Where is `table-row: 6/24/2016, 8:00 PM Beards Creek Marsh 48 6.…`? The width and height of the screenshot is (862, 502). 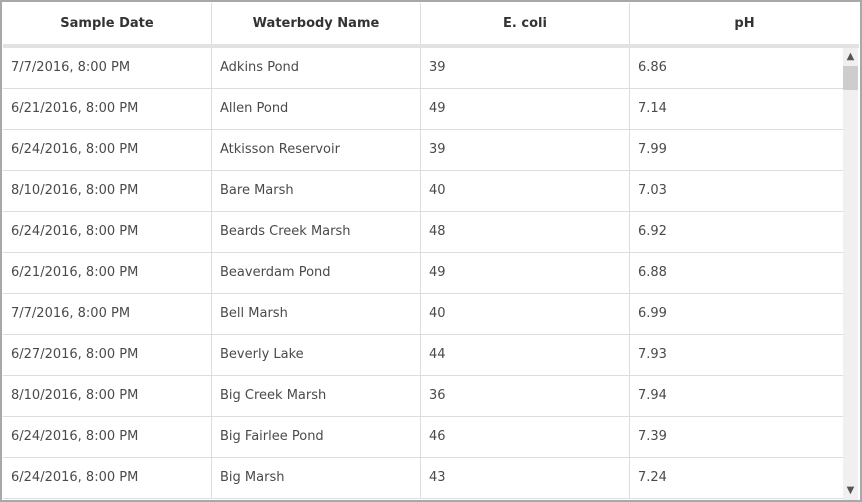
table-row: 6/24/2016, 8:00 PM Beards Creek Marsh 48 6.… is located at coordinates (423, 232).